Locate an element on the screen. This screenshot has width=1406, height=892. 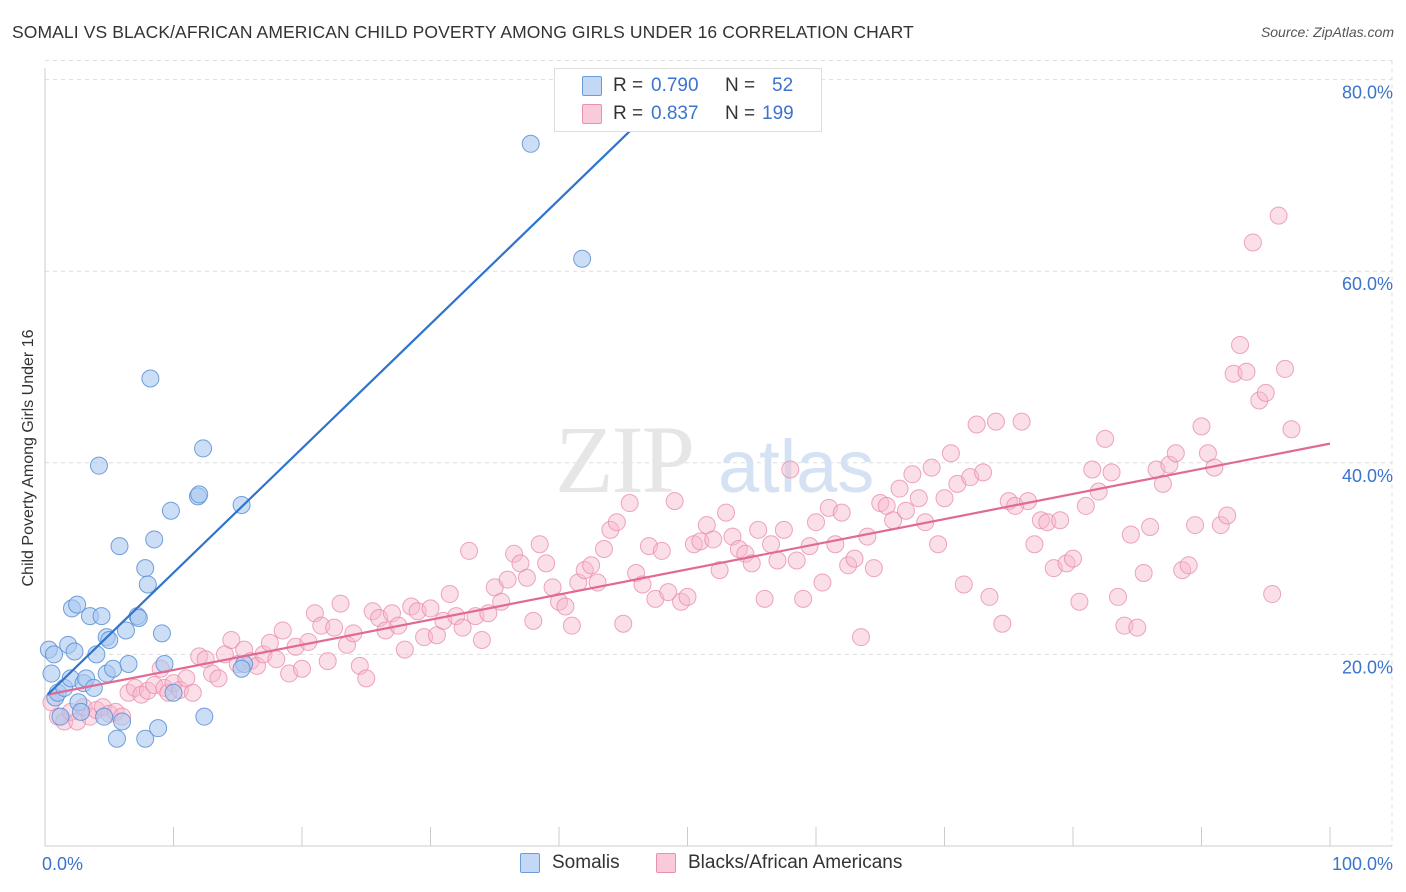
stat-n-value: 52 is located at coordinates (783, 85).